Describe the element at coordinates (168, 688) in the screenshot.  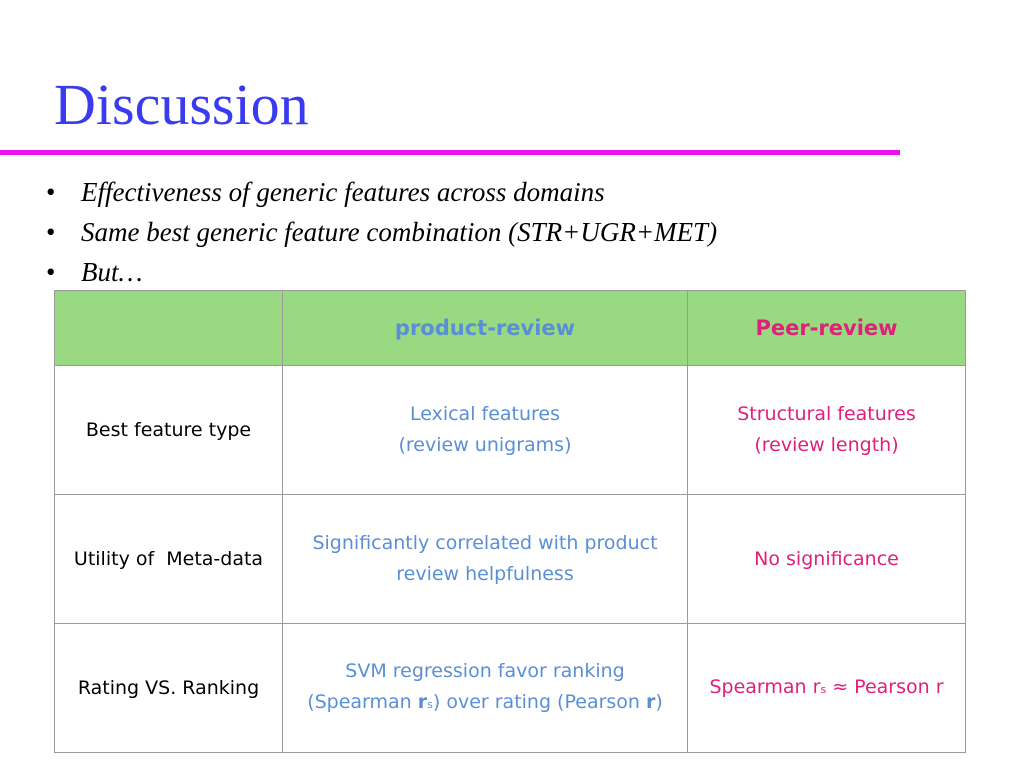
I see `row-label: Rating VS. Ranking` at that location.